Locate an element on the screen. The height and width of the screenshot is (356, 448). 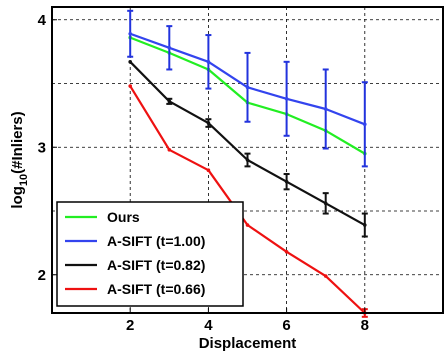
x-tick-label: 4 is located at coordinates (208, 325).